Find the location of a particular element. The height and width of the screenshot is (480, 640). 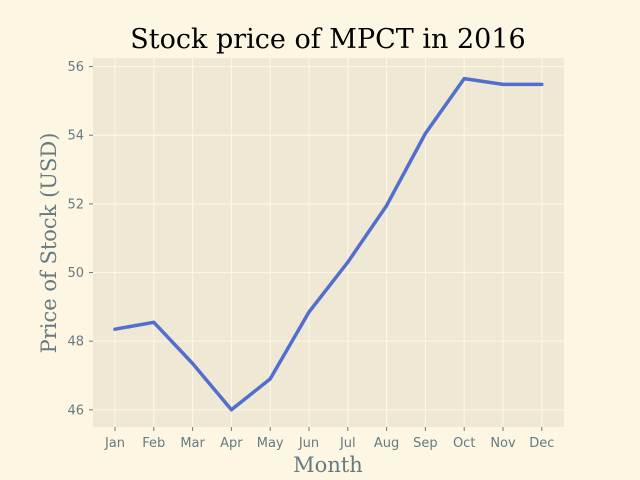

y-tick-label: 56 is located at coordinates (75, 67).